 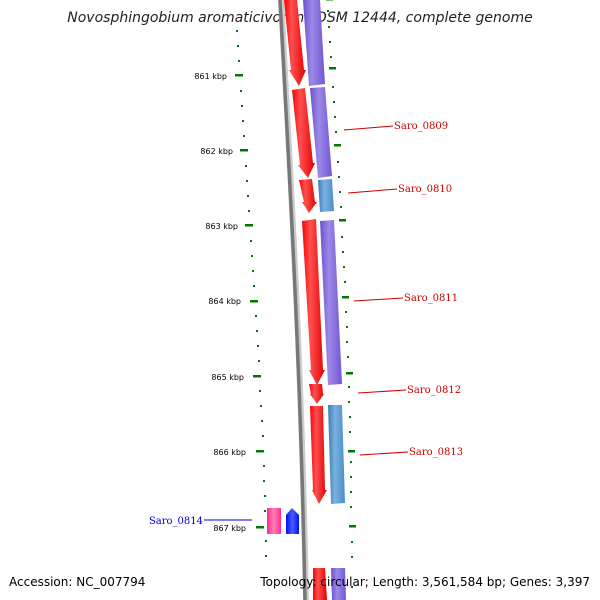 I want to click on gene-label-saro-0814: Saro_0814, so click(x=176, y=521).